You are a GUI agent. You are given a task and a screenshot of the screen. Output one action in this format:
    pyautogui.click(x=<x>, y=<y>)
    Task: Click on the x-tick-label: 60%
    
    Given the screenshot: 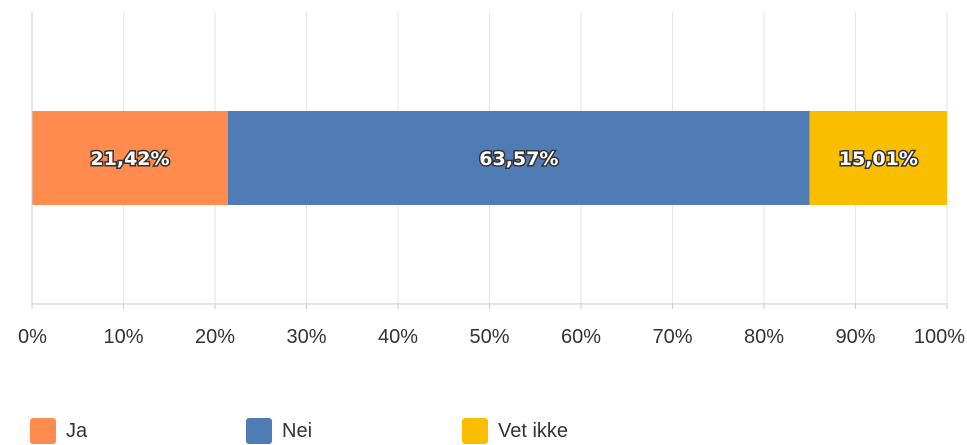 What is the action you would take?
    pyautogui.click(x=581, y=337)
    